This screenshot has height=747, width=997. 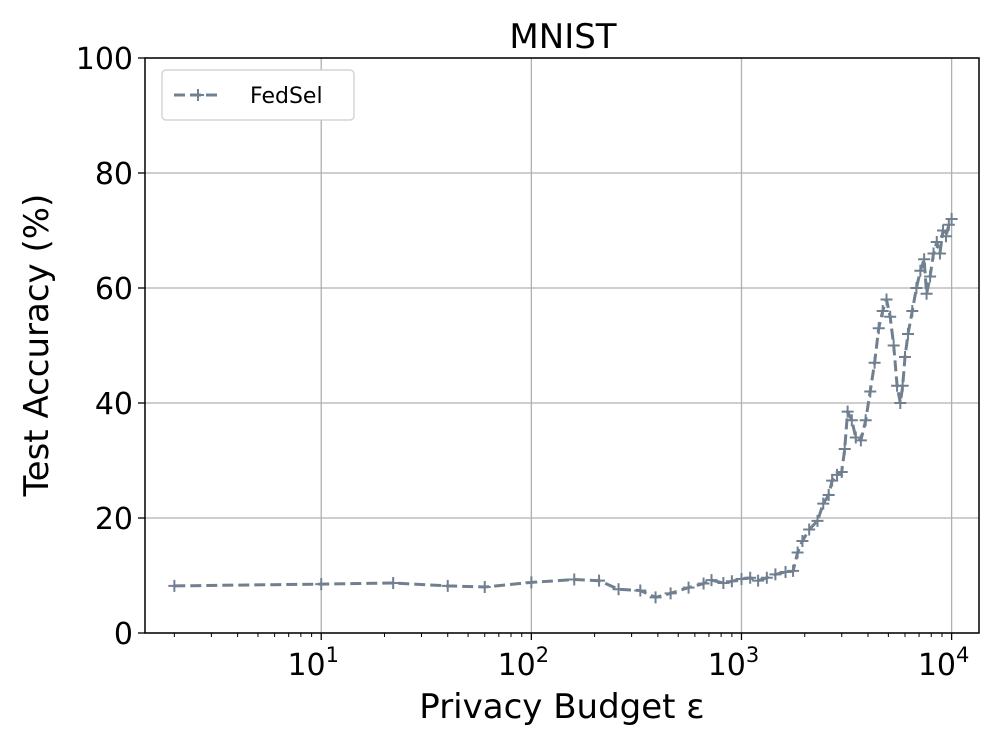 I want to click on legend-label: FedSel, so click(x=286, y=96).